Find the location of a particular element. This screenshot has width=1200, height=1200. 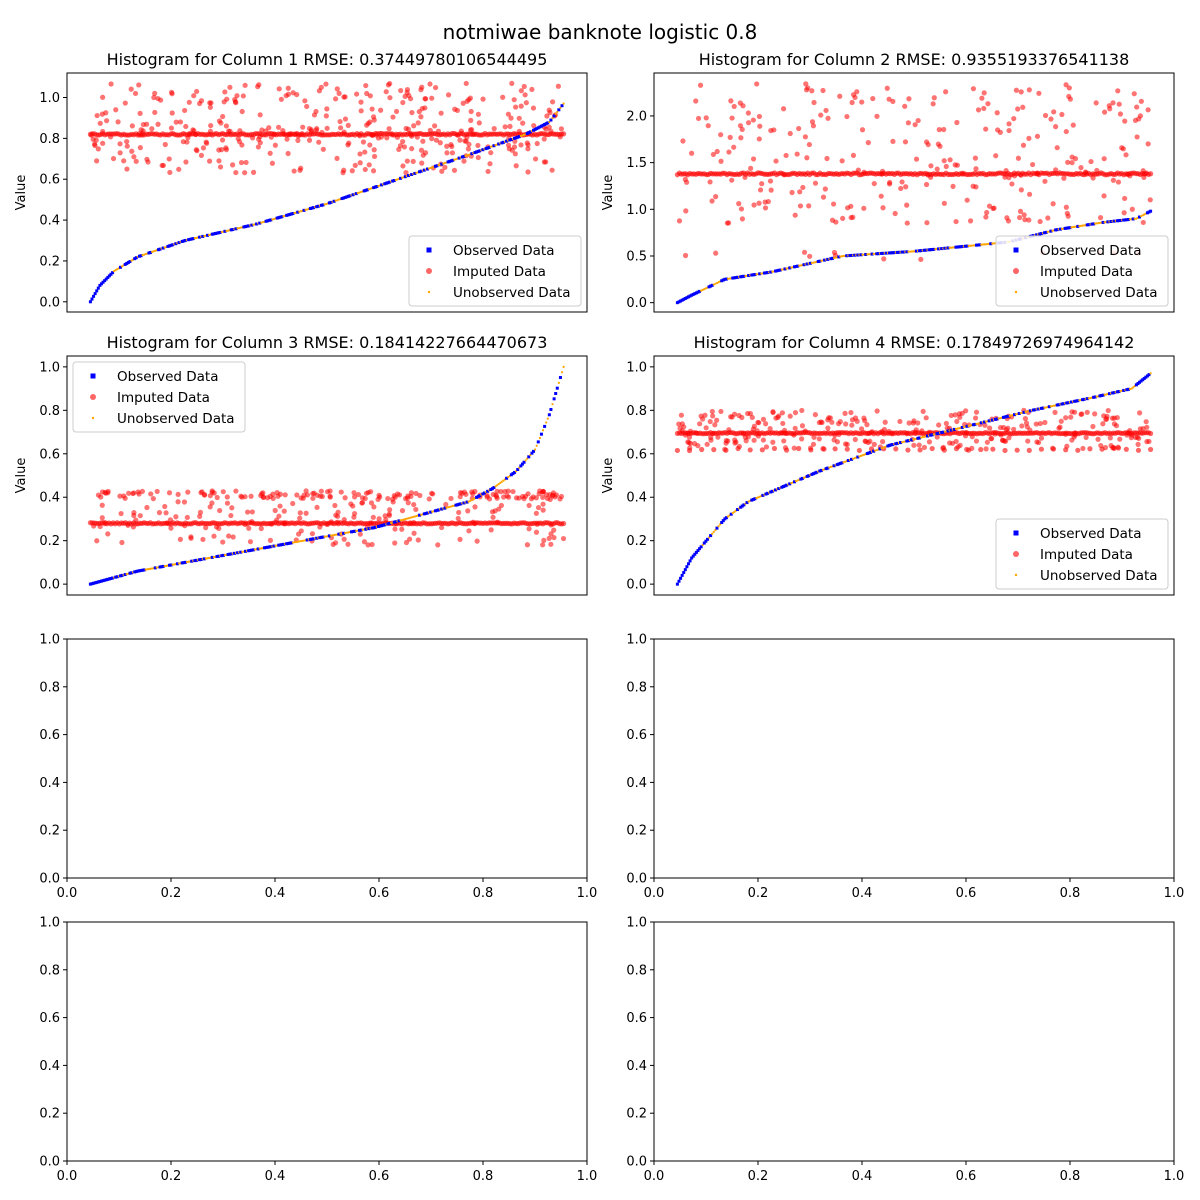

axes-frame is located at coordinates (327, 1041).